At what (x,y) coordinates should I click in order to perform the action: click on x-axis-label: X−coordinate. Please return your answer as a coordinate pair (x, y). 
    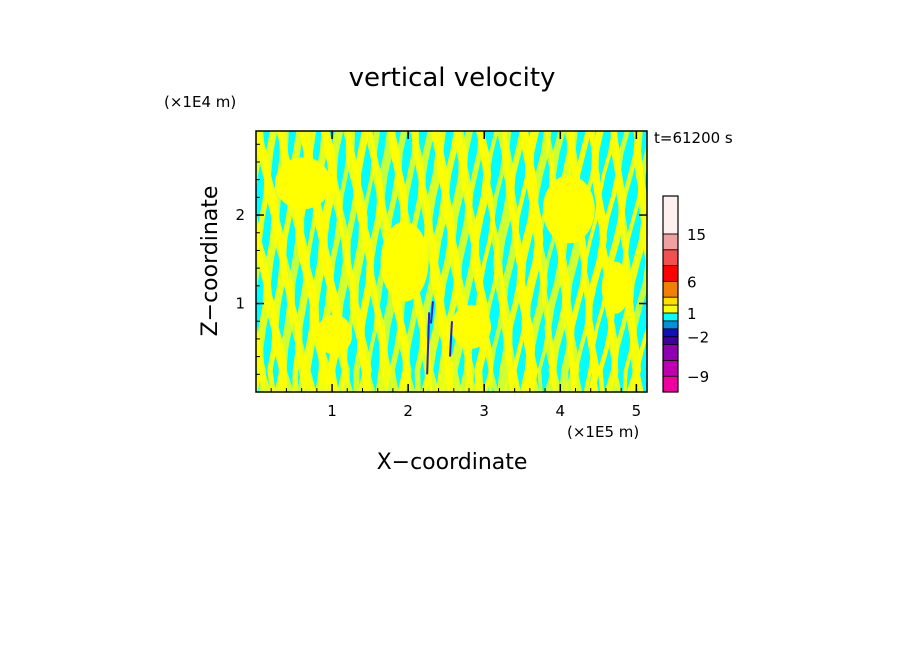
    Looking at the image, I should click on (452, 462).